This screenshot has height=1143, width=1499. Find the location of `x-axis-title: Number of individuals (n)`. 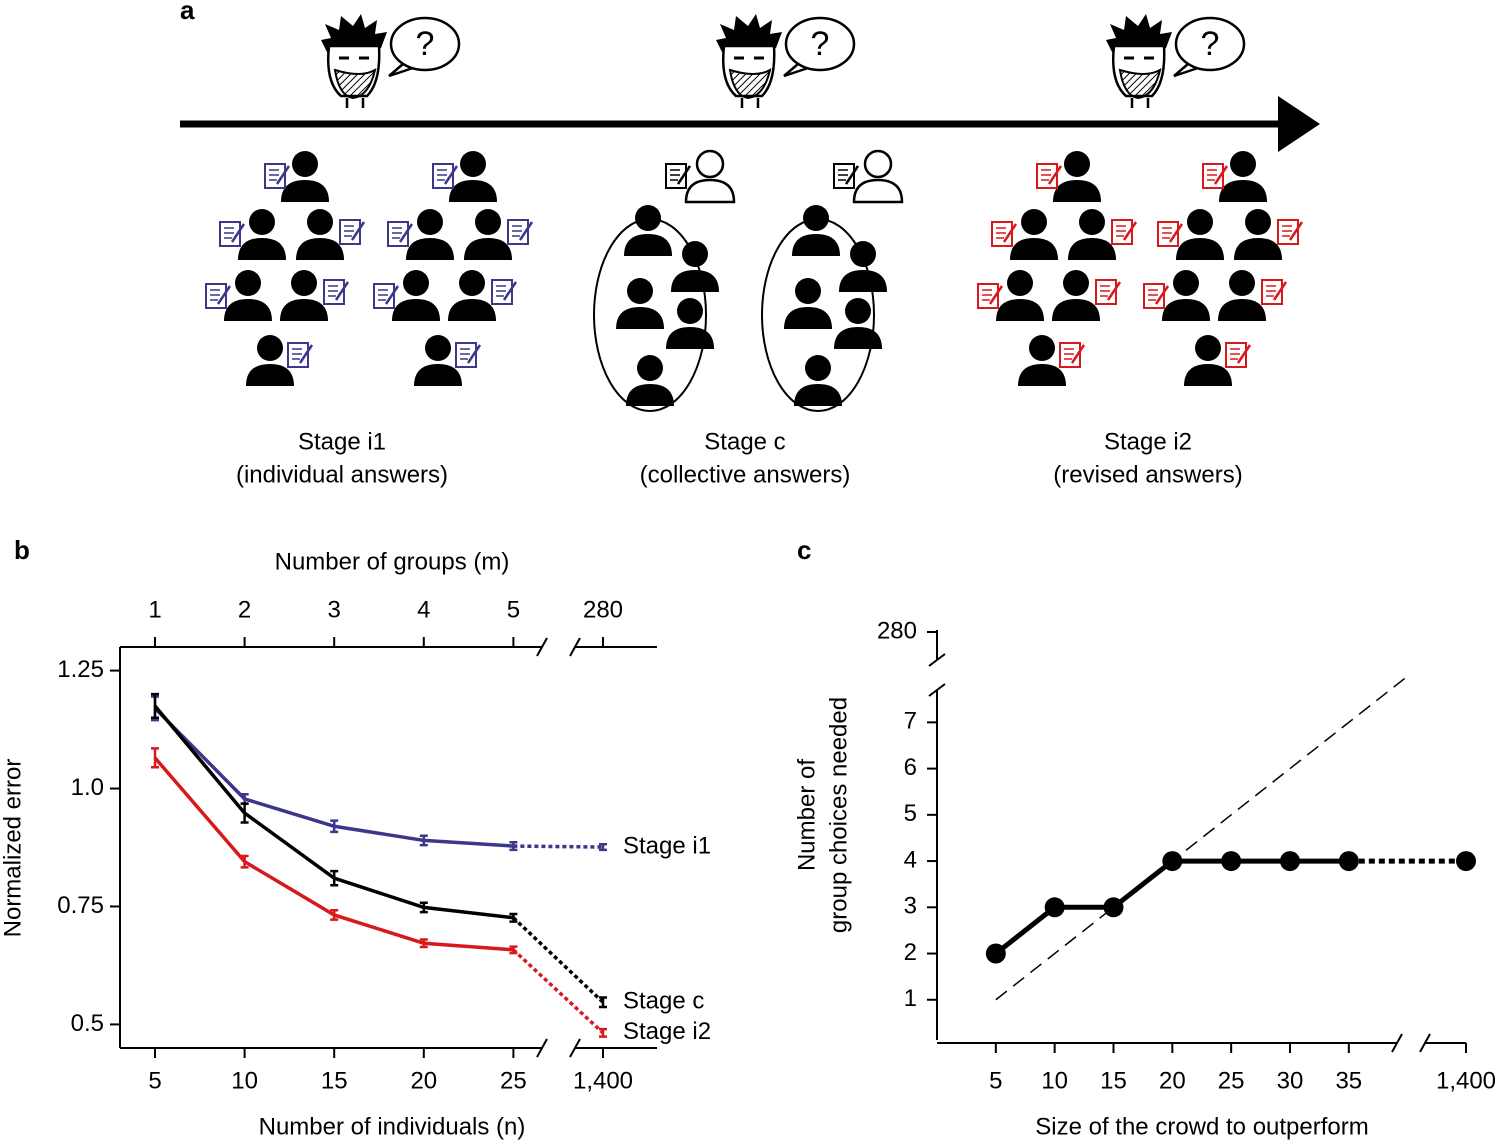

x-axis-title: Number of individuals (n) is located at coordinates (392, 1126).